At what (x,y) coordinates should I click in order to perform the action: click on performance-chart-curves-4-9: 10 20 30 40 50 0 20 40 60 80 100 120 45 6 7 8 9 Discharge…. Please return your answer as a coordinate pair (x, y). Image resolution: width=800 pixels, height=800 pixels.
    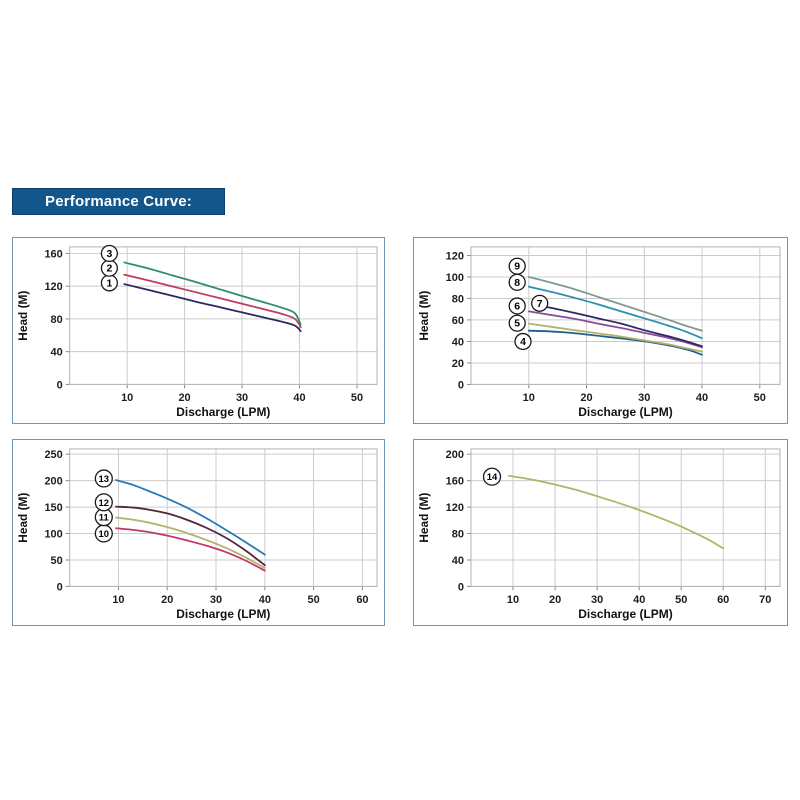
    Looking at the image, I should click on (599, 332).